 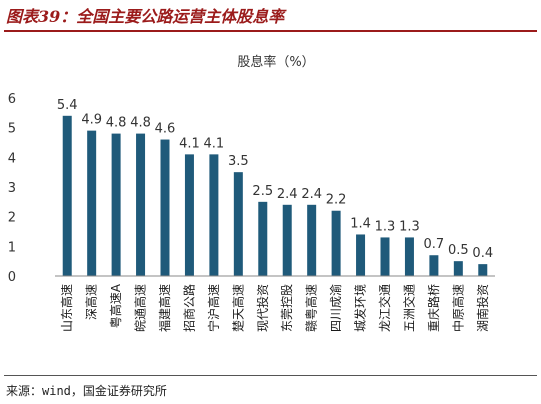 I want to click on x-tick-label: 宁沪高速, so click(x=213, y=308).